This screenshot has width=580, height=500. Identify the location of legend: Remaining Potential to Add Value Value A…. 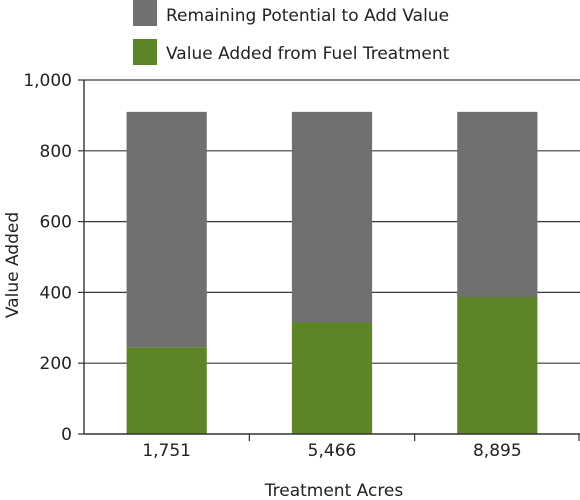
(291, 32).